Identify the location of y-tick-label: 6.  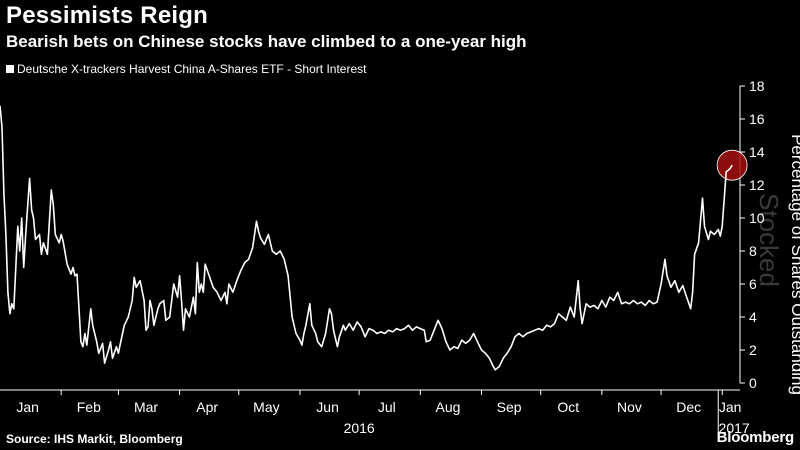
(753, 284).